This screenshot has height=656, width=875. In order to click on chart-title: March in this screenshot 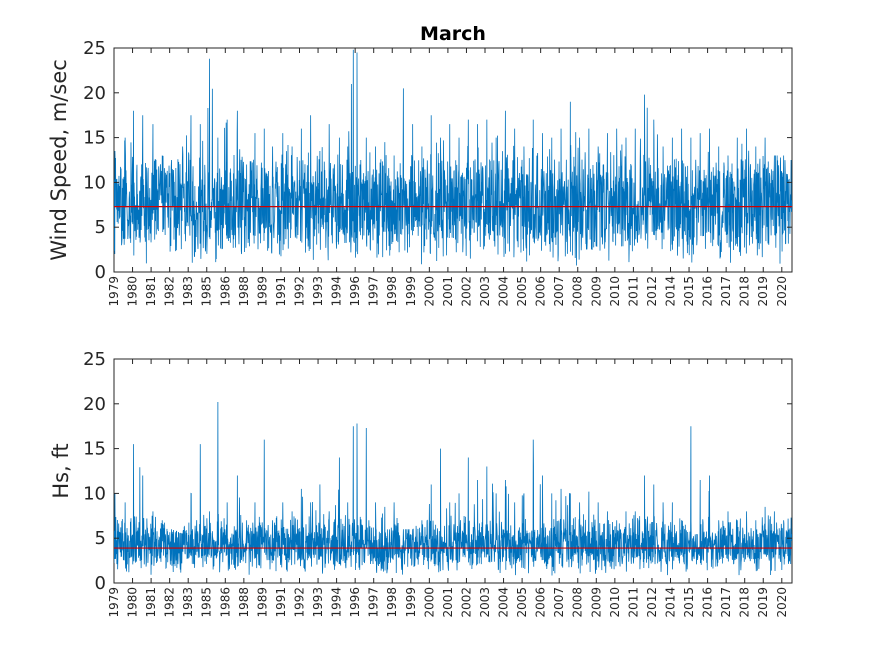, I will do `click(453, 34)`.